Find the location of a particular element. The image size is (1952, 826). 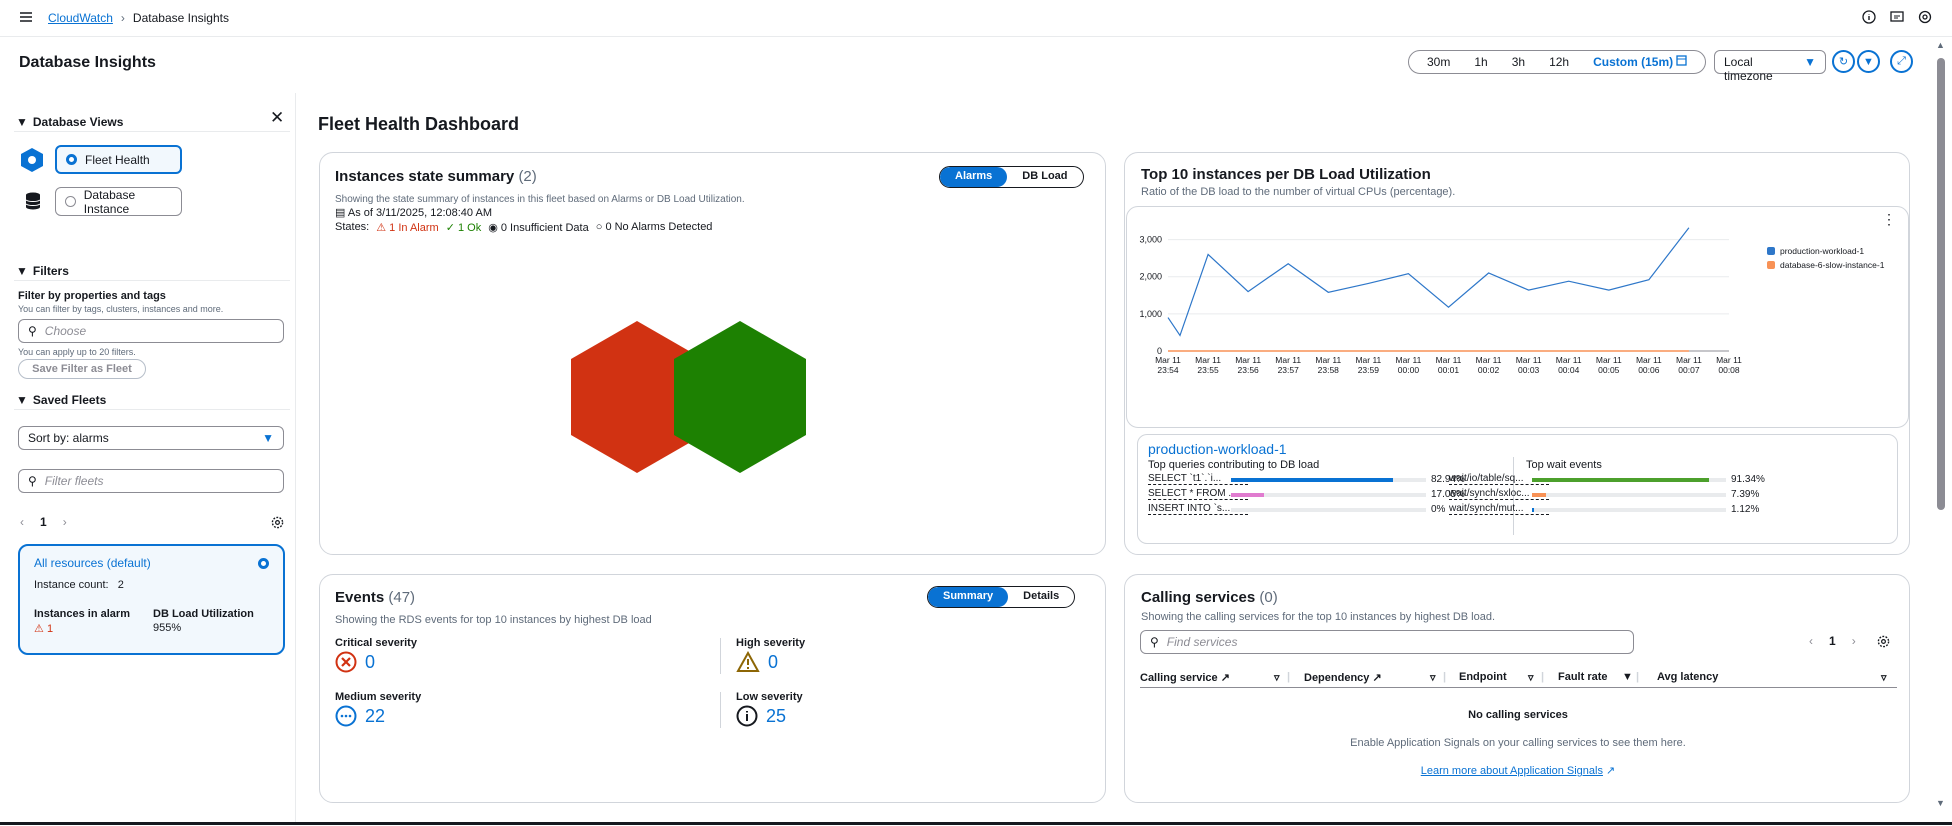

sort-desc-icon: ▼ is located at coordinates (1627, 677).